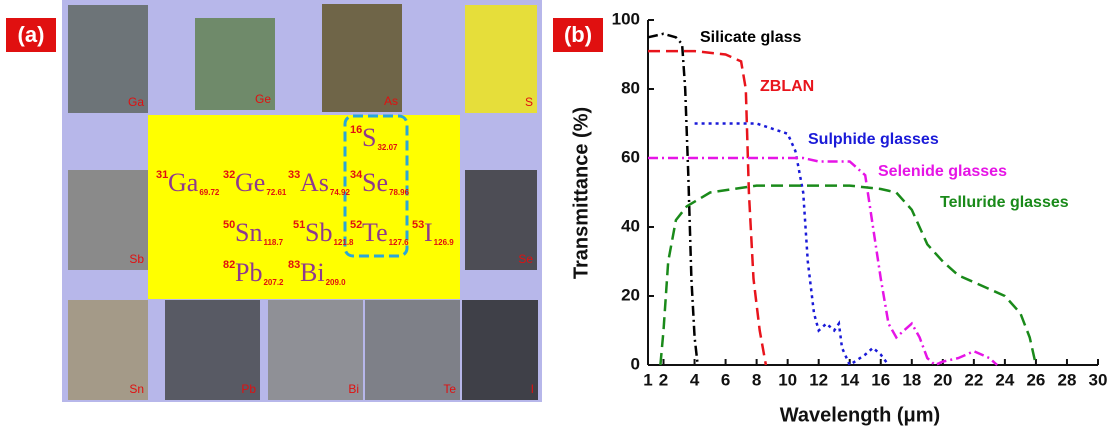  Describe the element at coordinates (663, 379) in the screenshot. I see `x-tick-label: 2` at that location.